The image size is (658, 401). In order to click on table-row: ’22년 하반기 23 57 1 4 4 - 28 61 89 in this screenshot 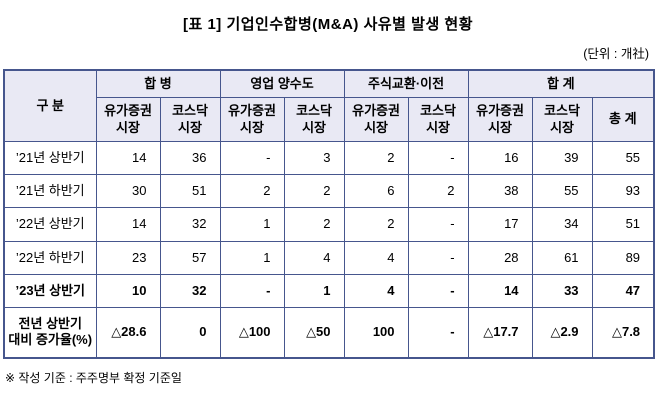, I will do `click(329, 257)`.